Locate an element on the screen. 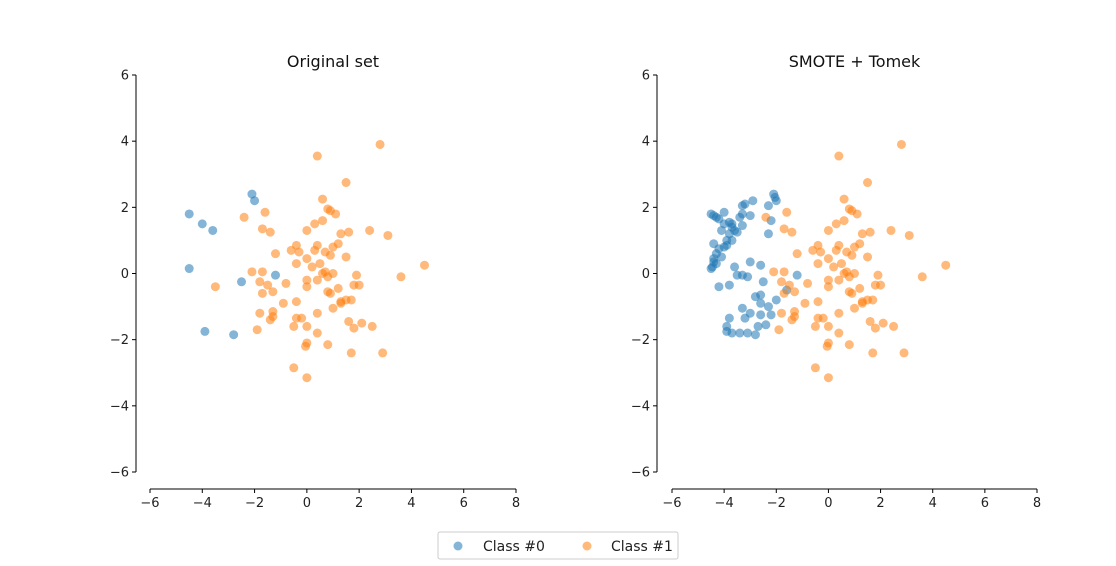  x-tick-label: −6 is located at coordinates (671, 503).